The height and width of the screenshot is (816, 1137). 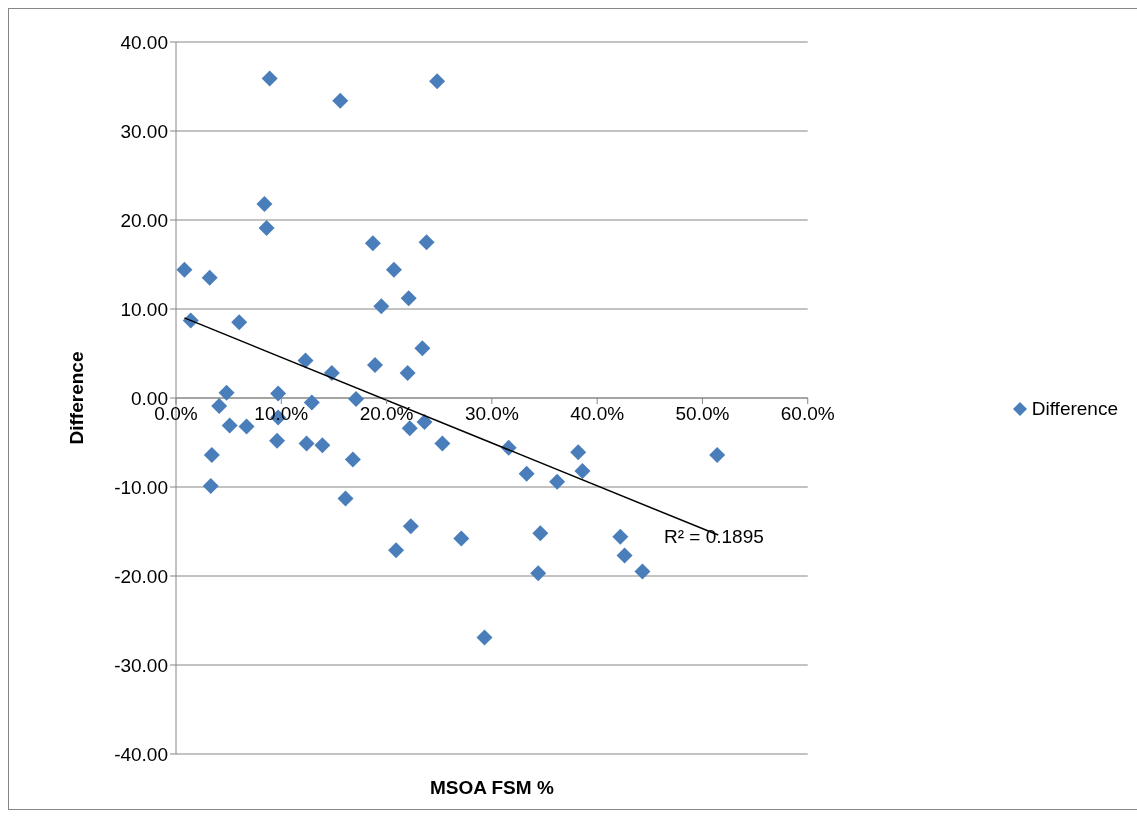 I want to click on annotation: R² = 0.1895, so click(x=714, y=536).